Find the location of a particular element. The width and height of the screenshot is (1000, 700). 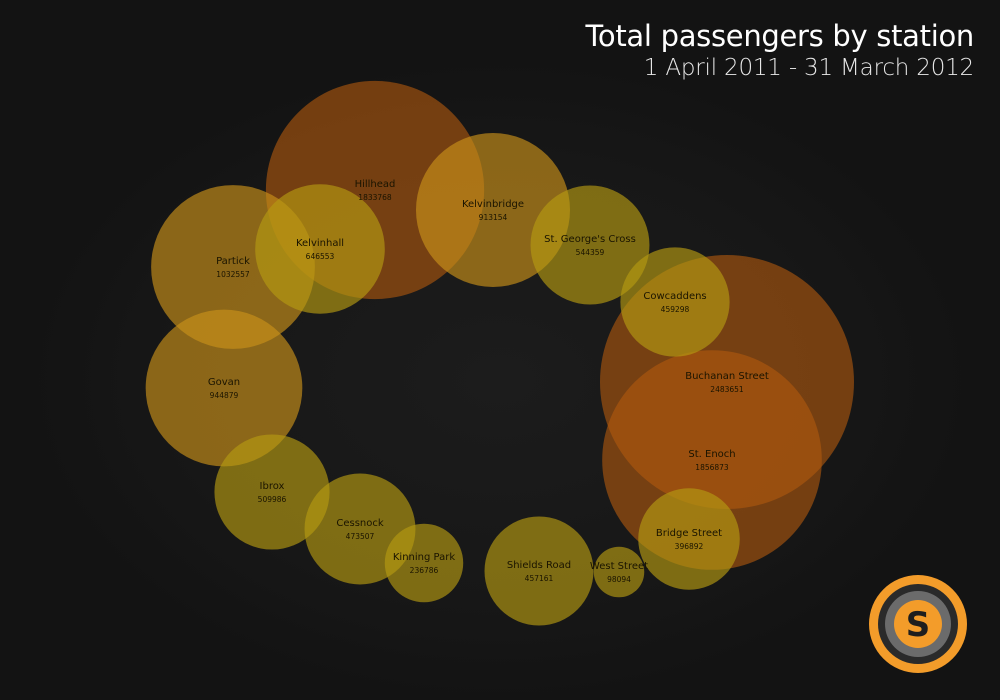

label-name-kinning-park: Kinning Park is located at coordinates (424, 557).